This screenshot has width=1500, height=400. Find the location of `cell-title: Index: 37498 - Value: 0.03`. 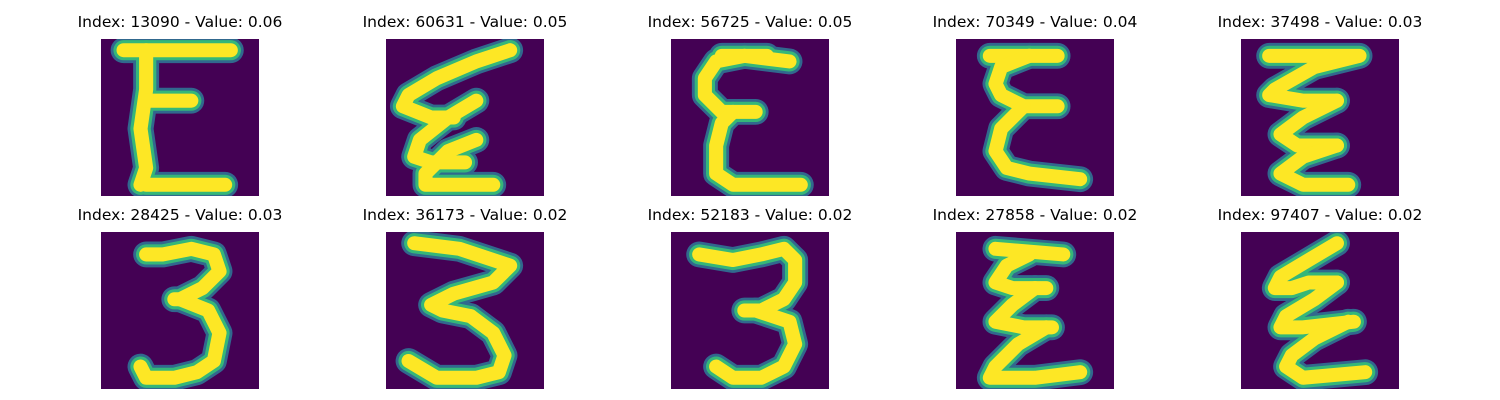

cell-title: Index: 37498 - Value: 0.03 is located at coordinates (1320, 22).